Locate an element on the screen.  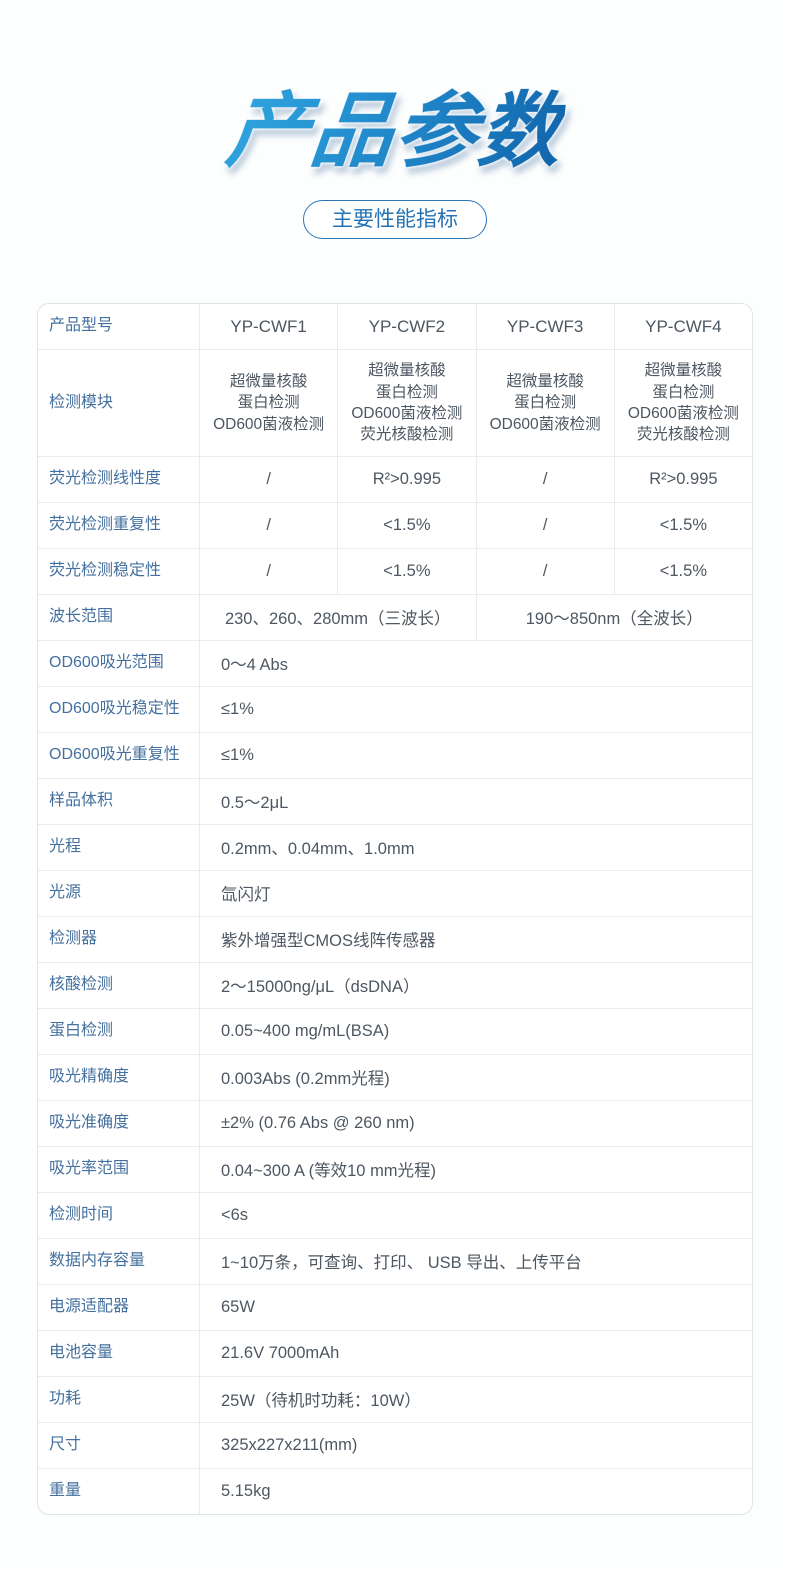
table-row: 数据内存容量 1~10万条，可查询、打印、 USB 导出、上传平台 is located at coordinates (395, 1260).